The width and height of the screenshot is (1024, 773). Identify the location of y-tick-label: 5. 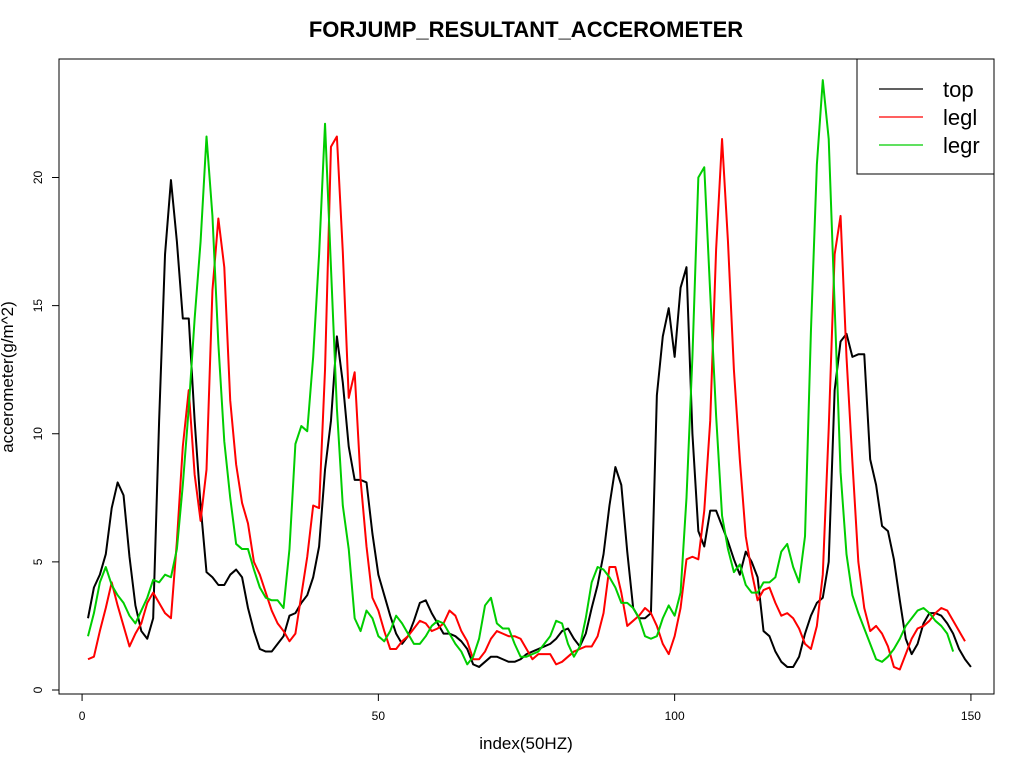
(38, 561).